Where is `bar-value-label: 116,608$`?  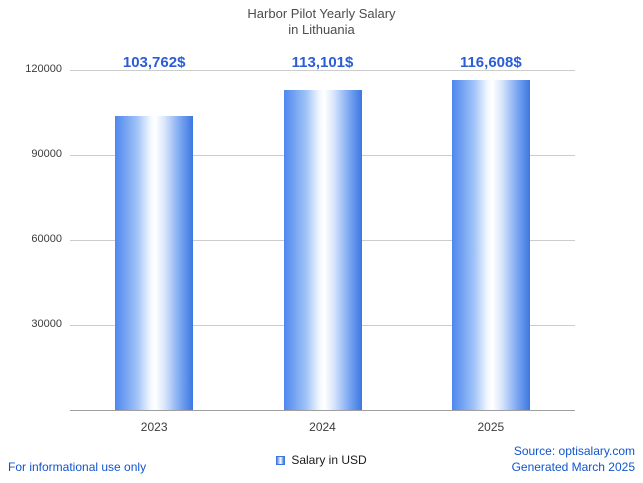 bar-value-label: 116,608$ is located at coordinates (490, 62).